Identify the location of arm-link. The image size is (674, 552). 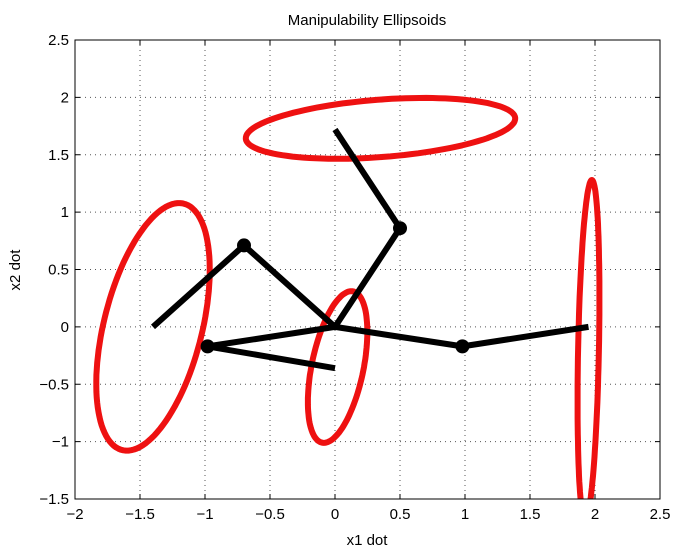
(244, 286).